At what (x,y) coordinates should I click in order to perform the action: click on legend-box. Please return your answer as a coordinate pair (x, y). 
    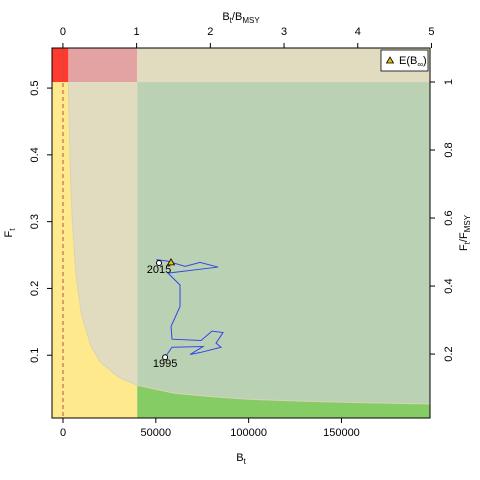
    Looking at the image, I should click on (404, 60).